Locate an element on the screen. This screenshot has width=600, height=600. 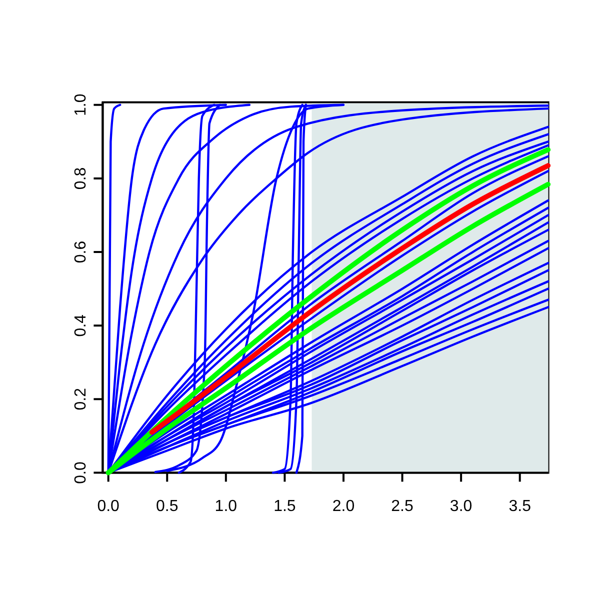
x-tick-label: 2.0 is located at coordinates (343, 507).